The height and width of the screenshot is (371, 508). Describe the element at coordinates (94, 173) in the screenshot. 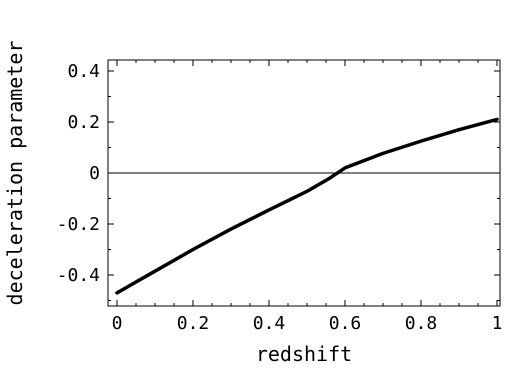

I see `y-tick-label: 0` at that location.